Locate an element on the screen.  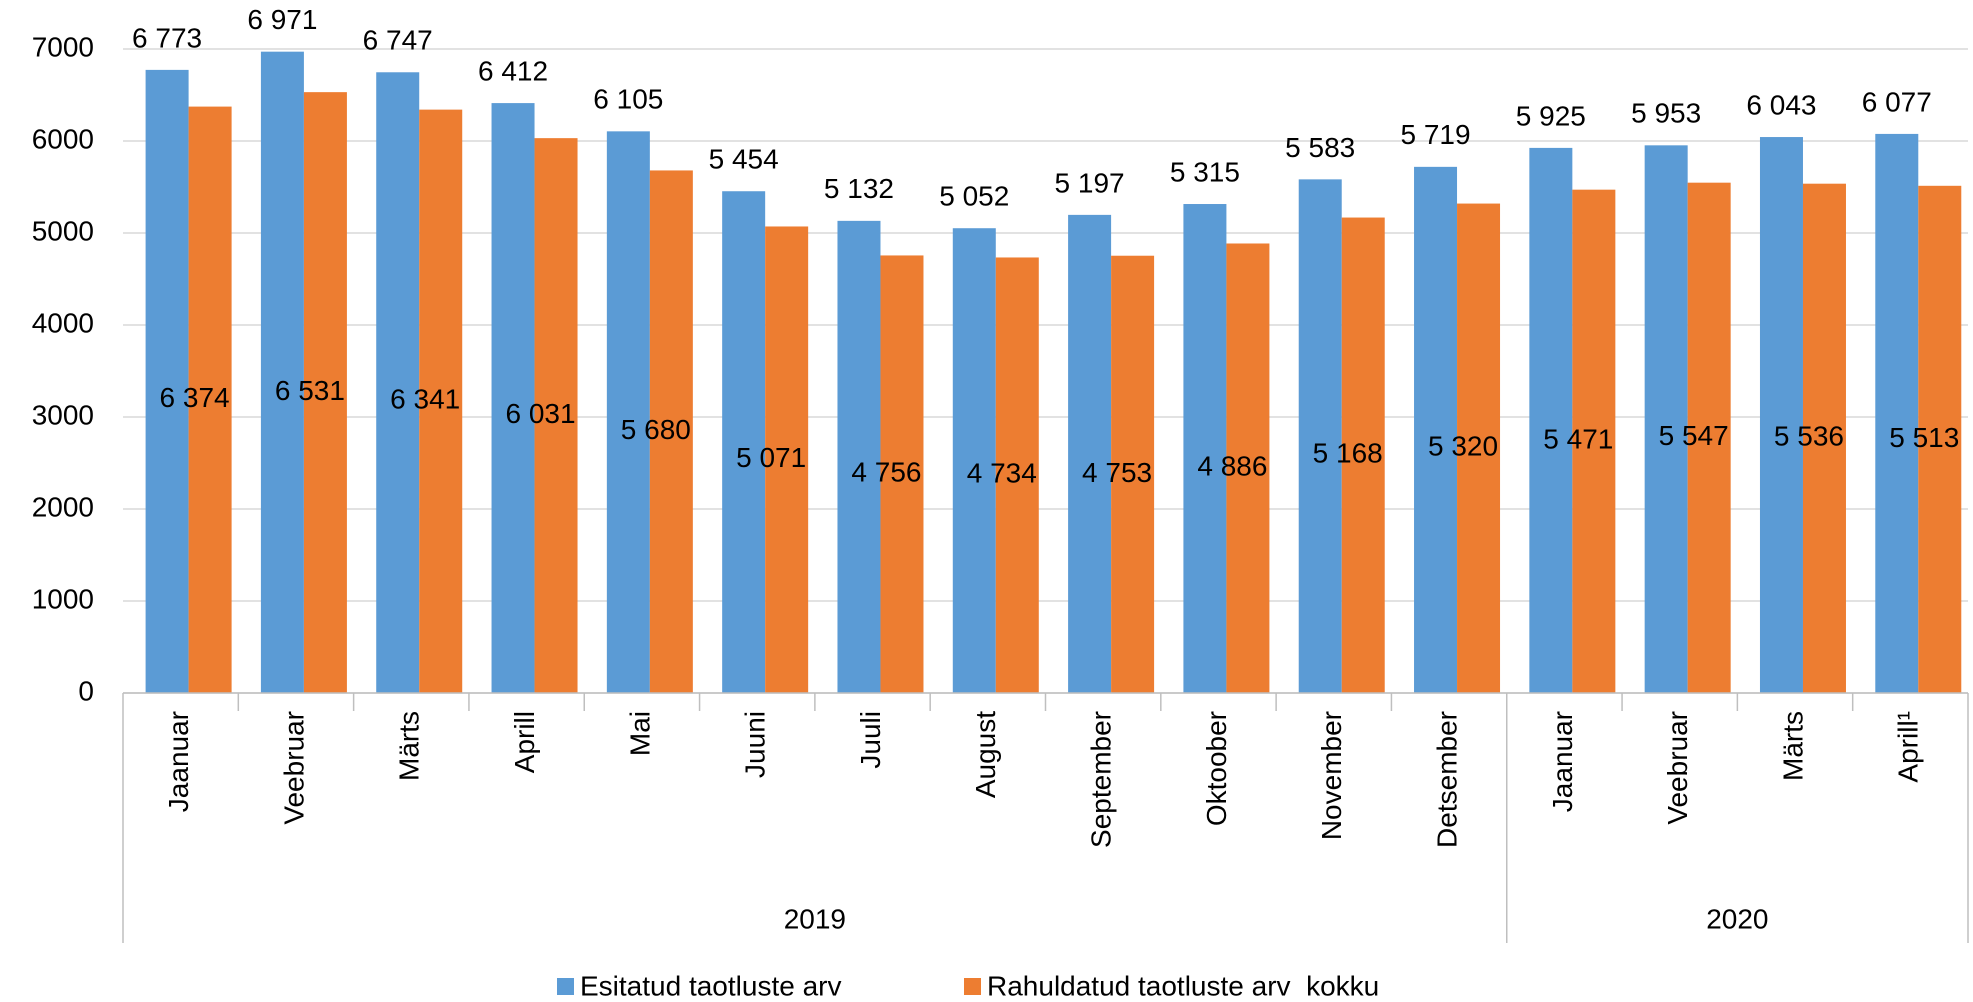
value-label: 5 583 is located at coordinates (1320, 147).